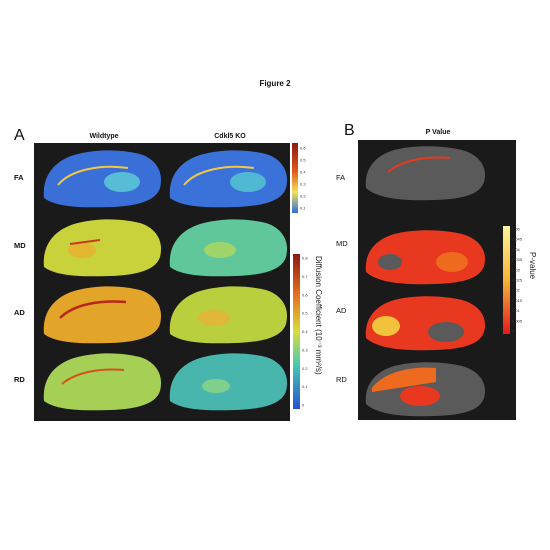  Describe the element at coordinates (104, 136) in the screenshot. I see `column-header-wildtype: Wildtype` at that location.